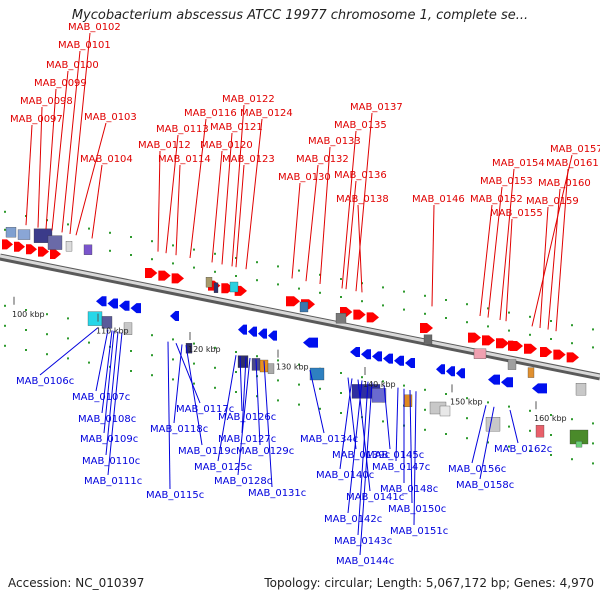  Describe the element at coordinates (84, 45) in the screenshot. I see `forward-gene-label: MAB_0101` at that location.